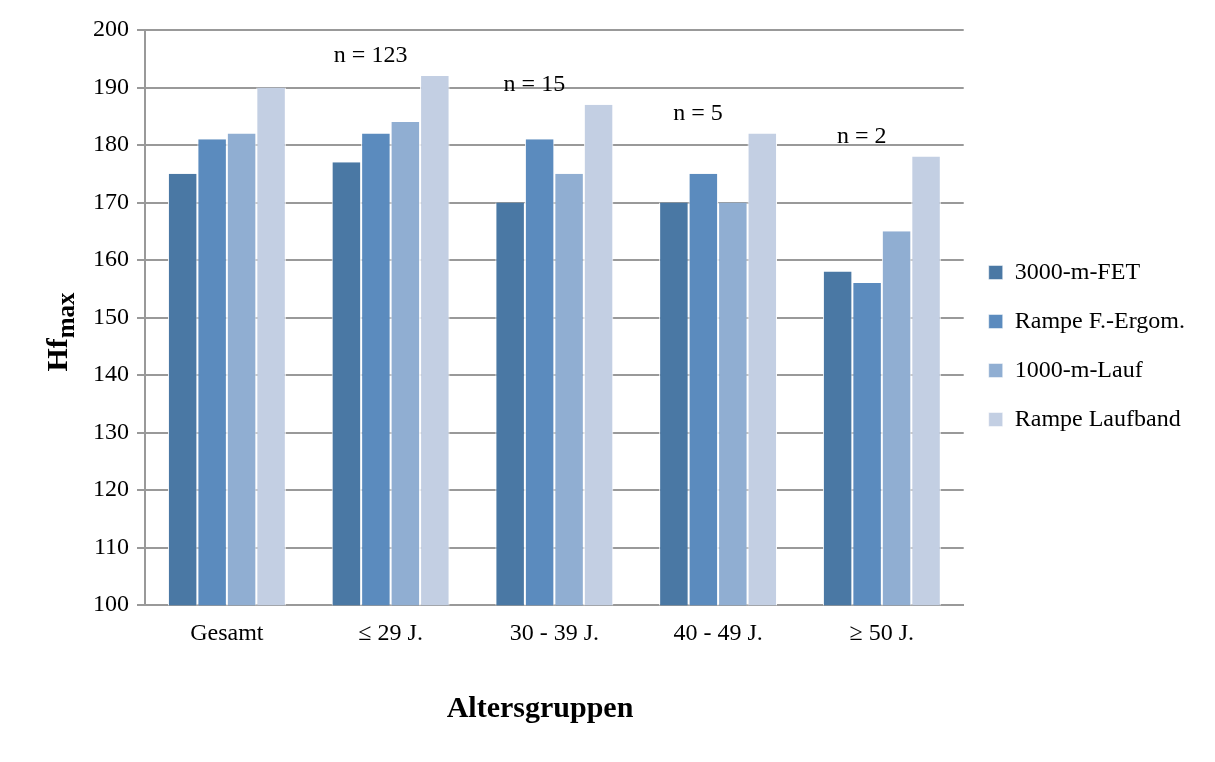 The height and width of the screenshot is (762, 1215). I want to click on x-axis-title: Altersgruppen, so click(540, 707).